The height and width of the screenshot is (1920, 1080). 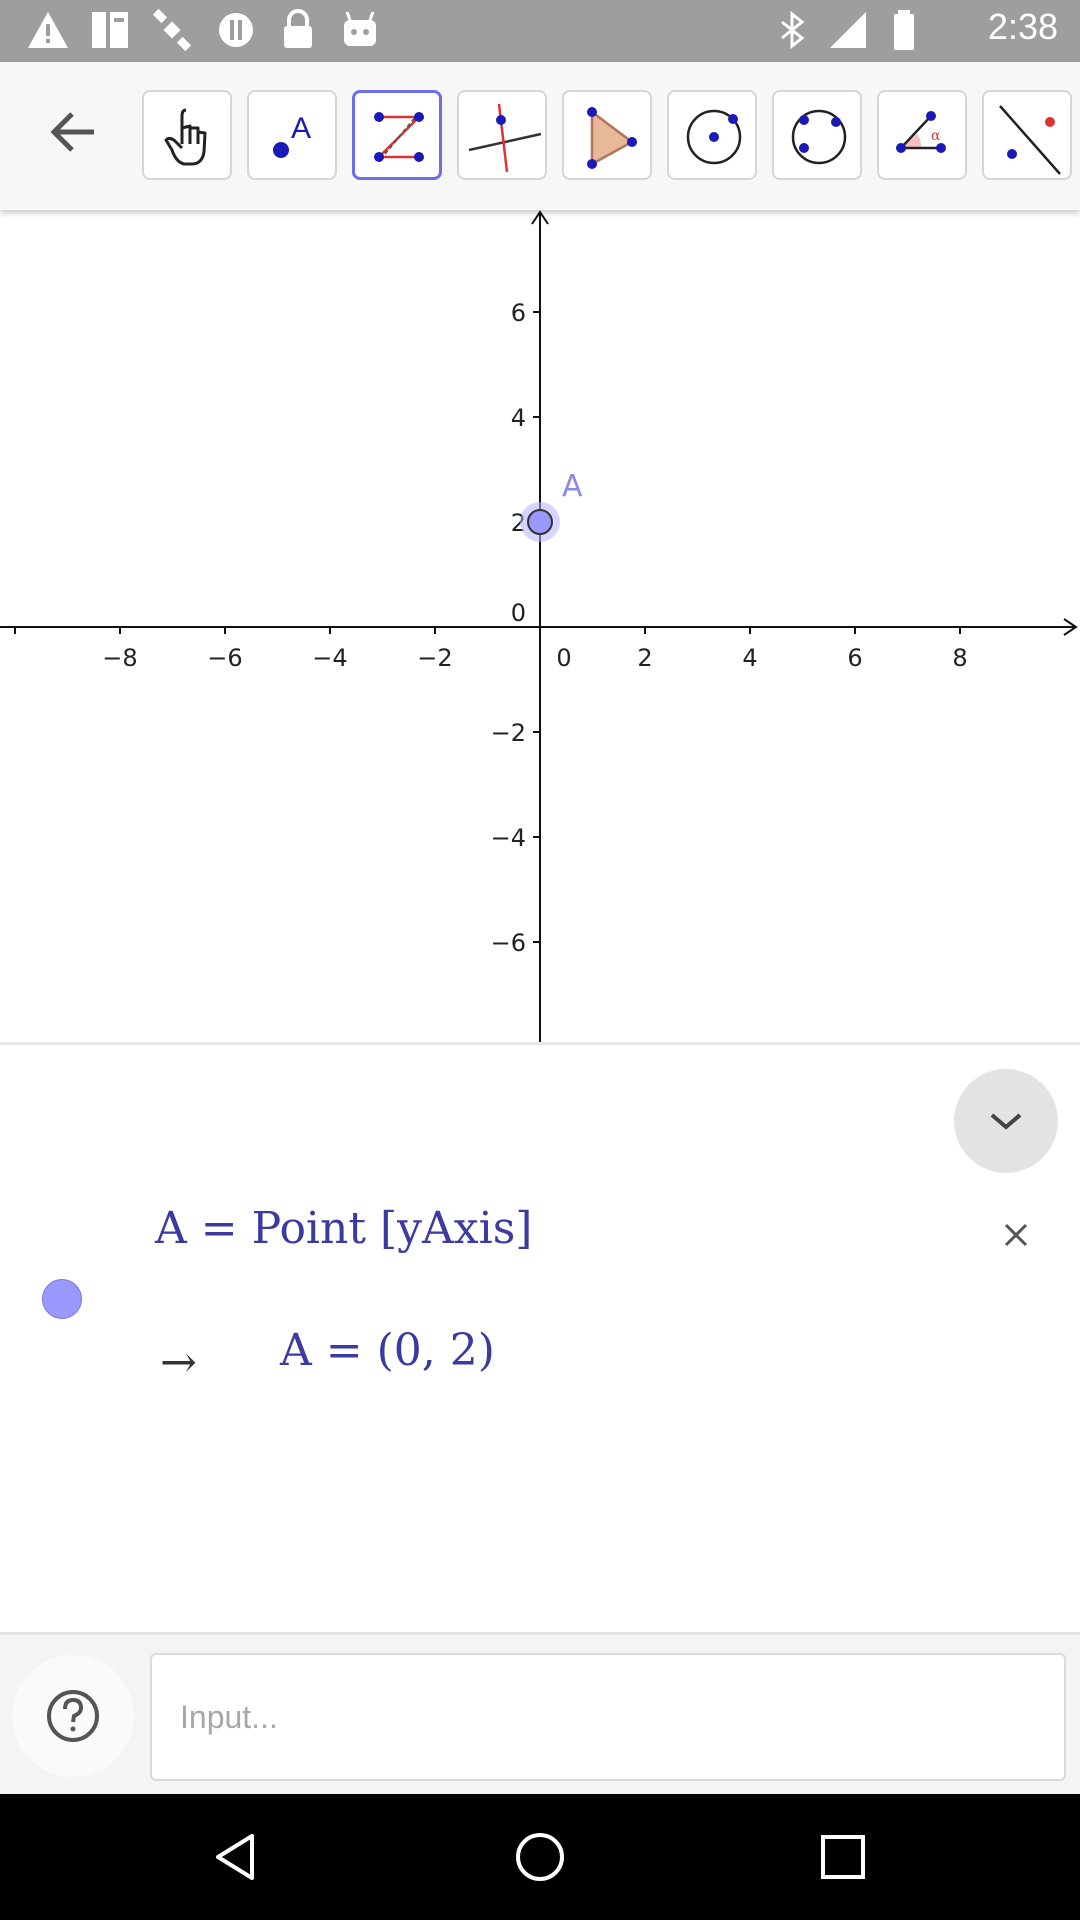 I want to click on circle-three-points-icon, so click(x=819, y=137).